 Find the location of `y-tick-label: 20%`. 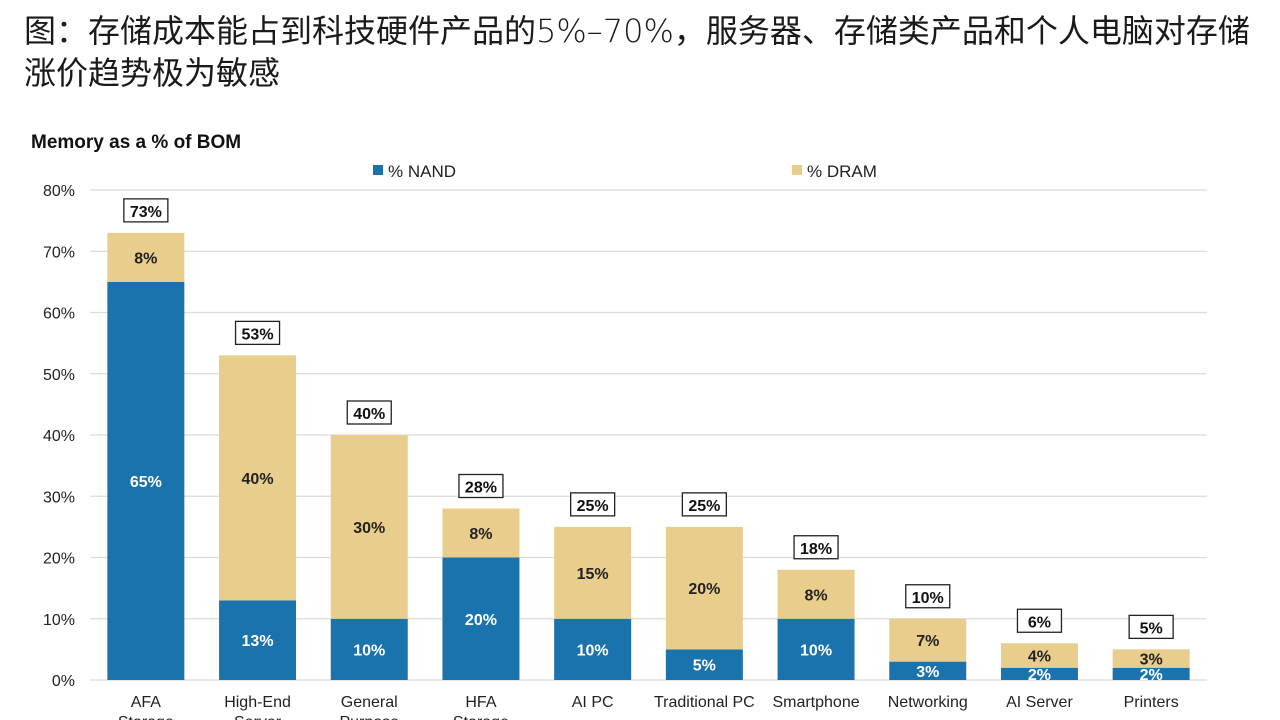

y-tick-label: 20% is located at coordinates (59, 559).